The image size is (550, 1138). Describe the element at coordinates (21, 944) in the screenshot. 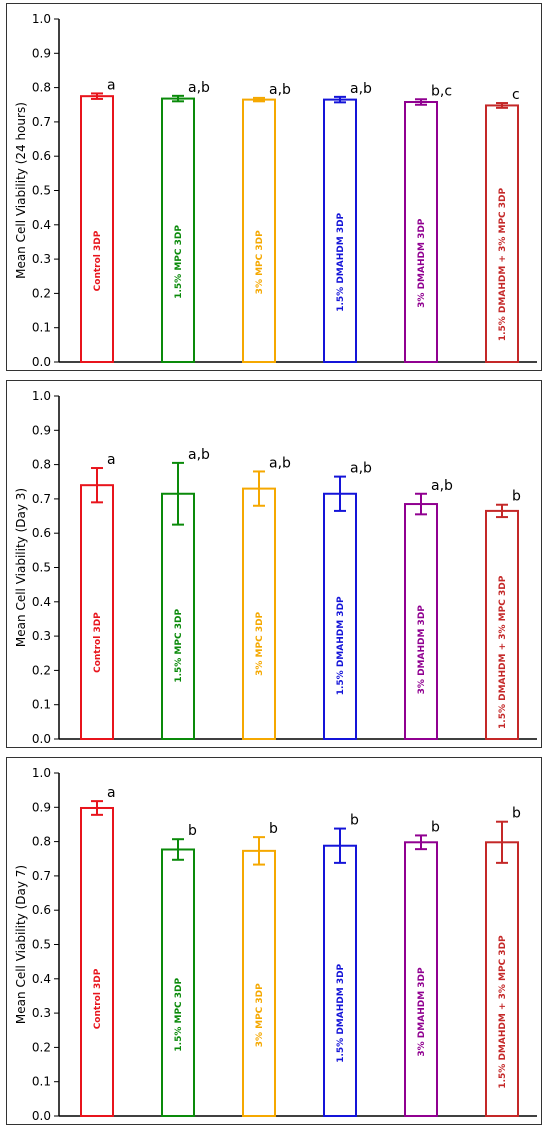

I see `y-axis-label: Mean Cell Viability (Day 7)` at that location.